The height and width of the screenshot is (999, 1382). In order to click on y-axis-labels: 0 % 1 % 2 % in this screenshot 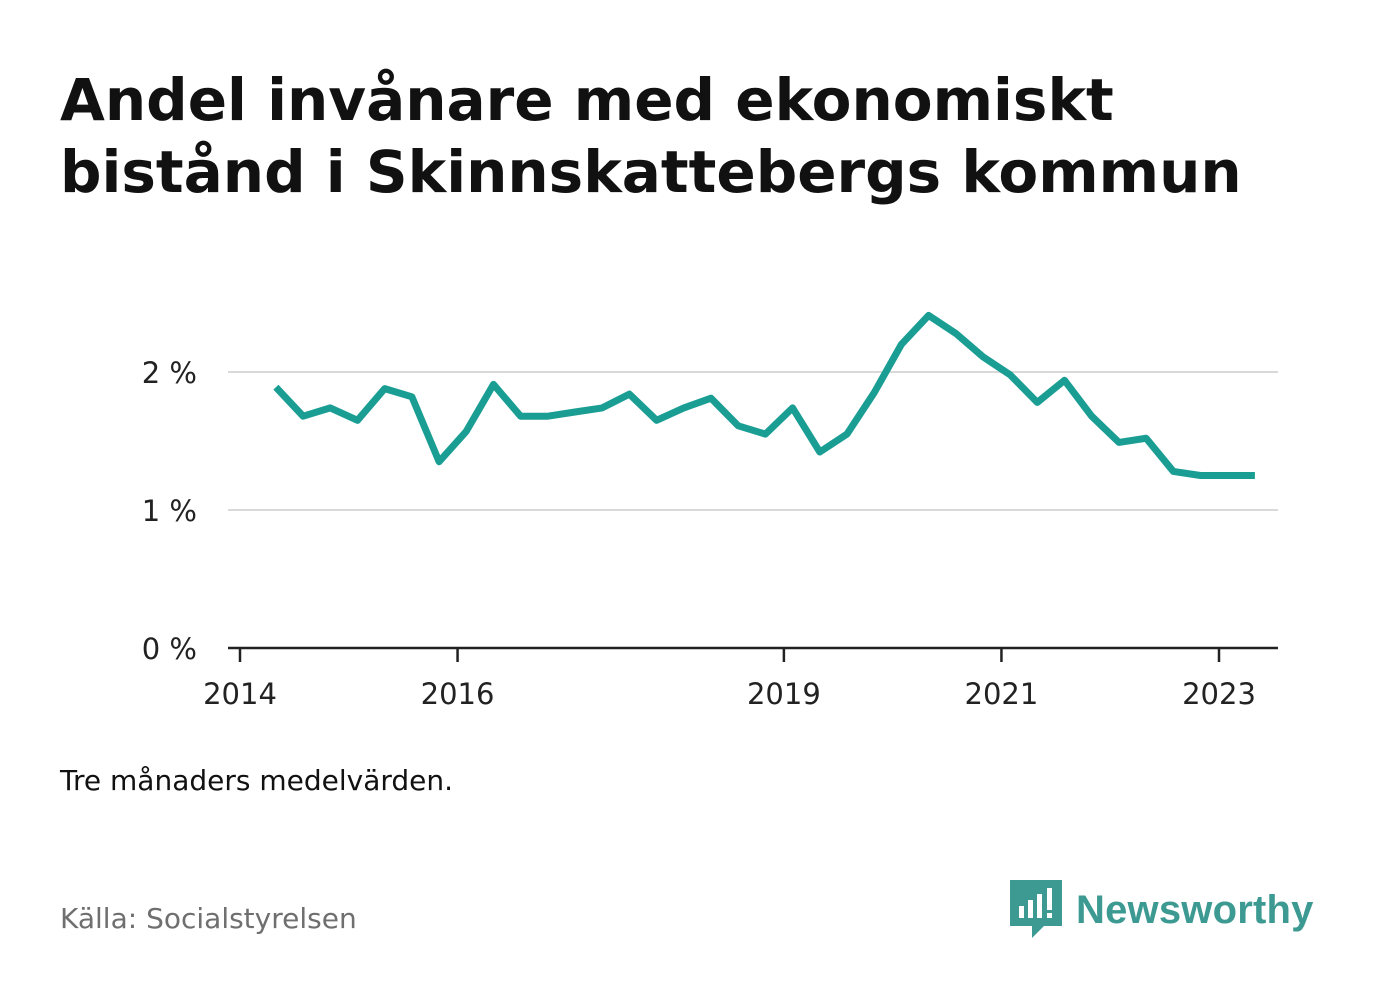, I will do `click(169, 511)`.